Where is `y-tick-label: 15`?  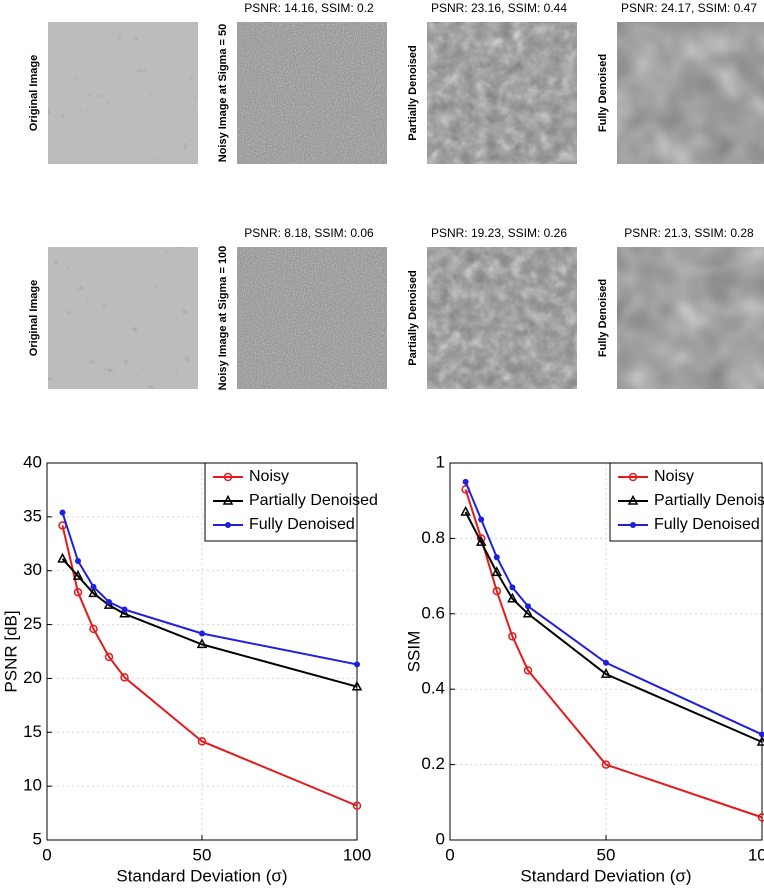 y-tick-label: 15 is located at coordinates (32, 731).